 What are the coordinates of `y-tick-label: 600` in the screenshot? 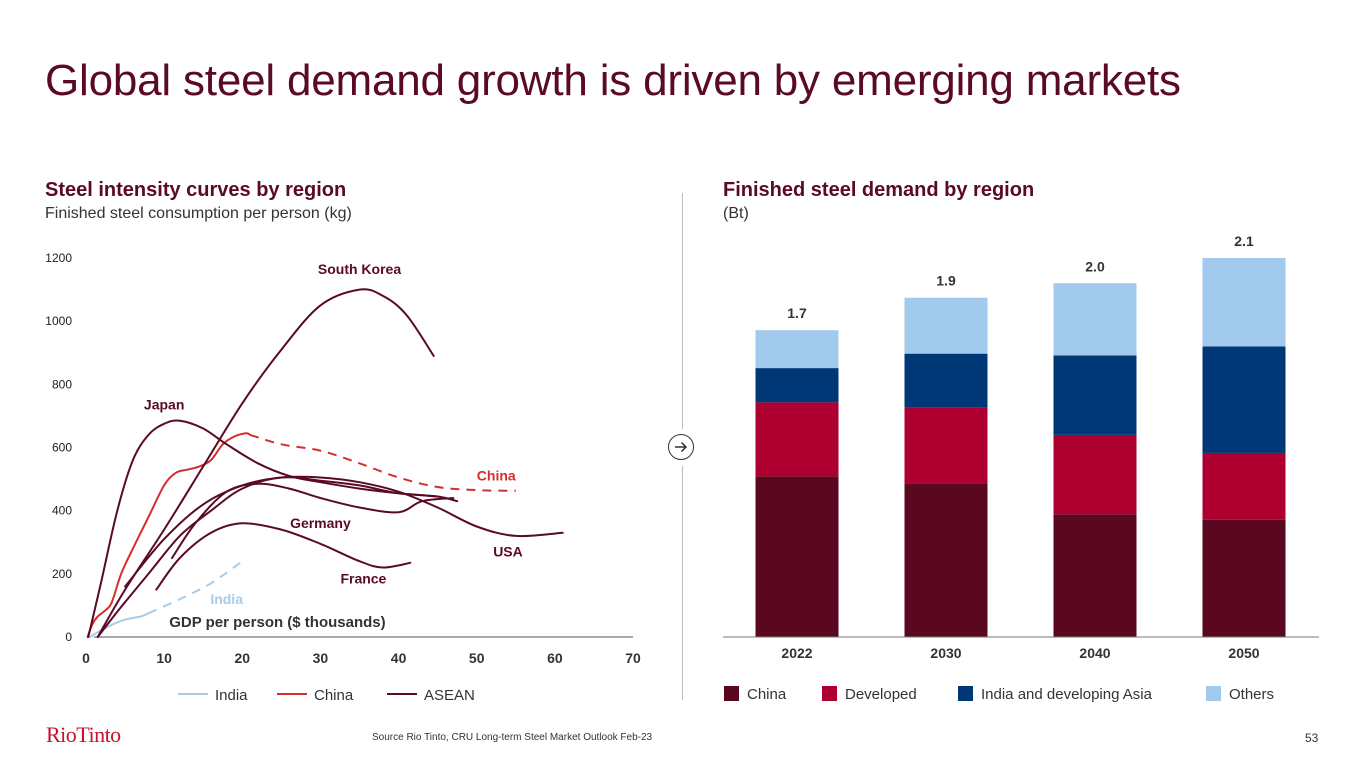 It's located at (62, 448).